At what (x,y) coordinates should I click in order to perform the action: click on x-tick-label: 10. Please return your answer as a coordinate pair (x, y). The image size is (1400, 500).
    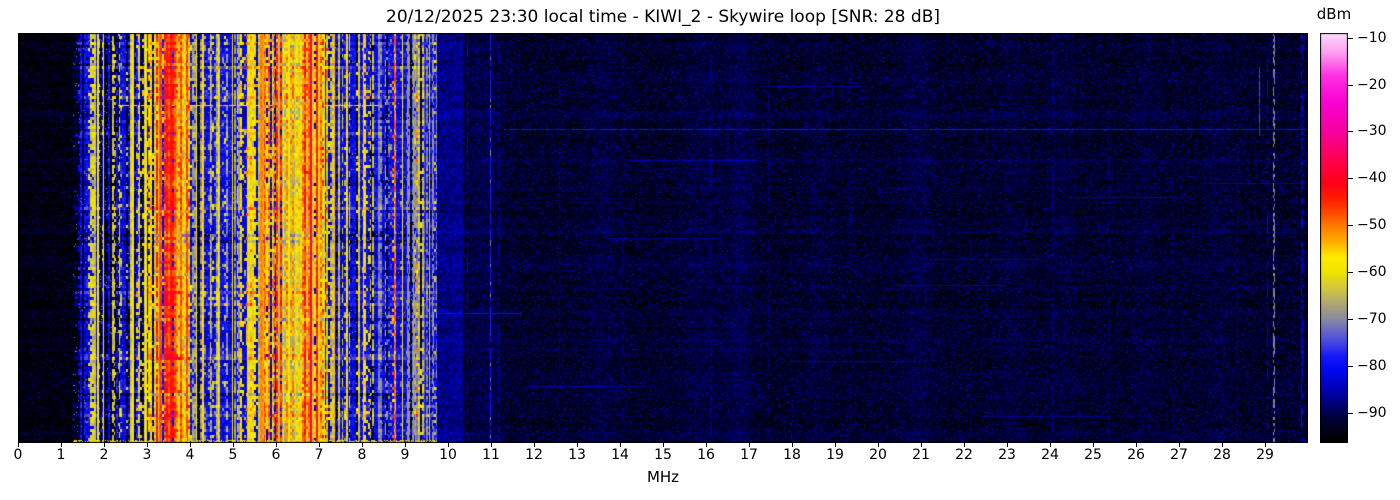
    Looking at the image, I should click on (448, 455).